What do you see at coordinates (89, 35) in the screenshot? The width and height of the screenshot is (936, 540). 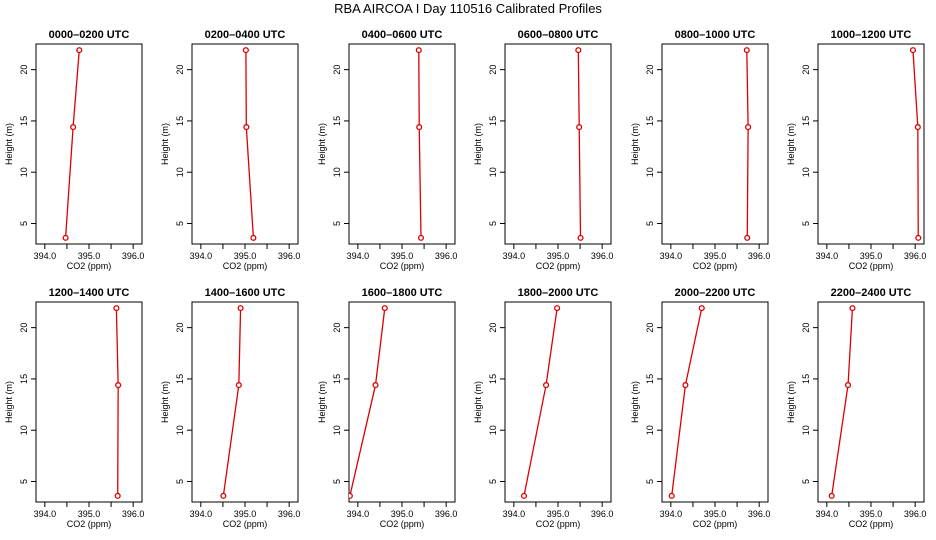 I see `chart-title: 0000–0200 UTC` at bounding box center [89, 35].